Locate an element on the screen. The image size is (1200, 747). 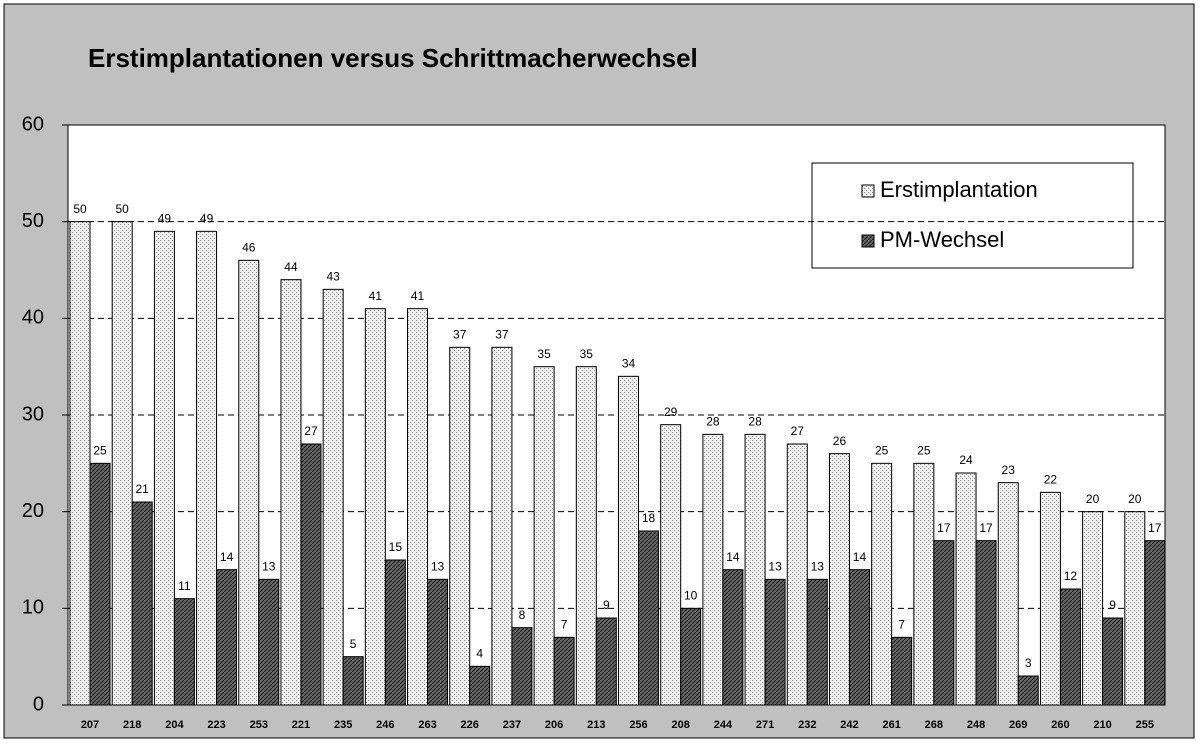
x-tick-label: 248 is located at coordinates (976, 725).